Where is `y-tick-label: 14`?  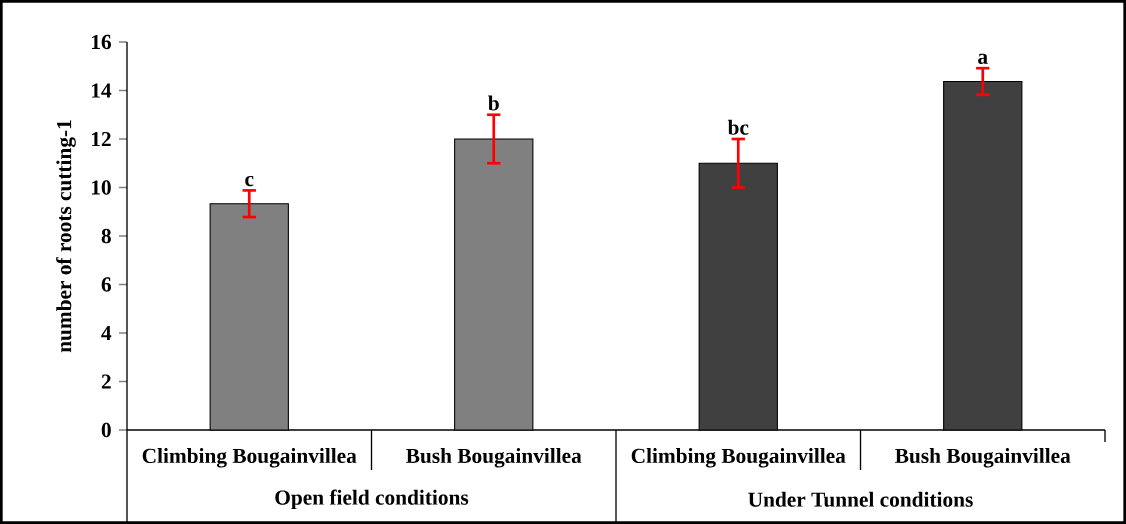 y-tick-label: 14 is located at coordinates (102, 90).